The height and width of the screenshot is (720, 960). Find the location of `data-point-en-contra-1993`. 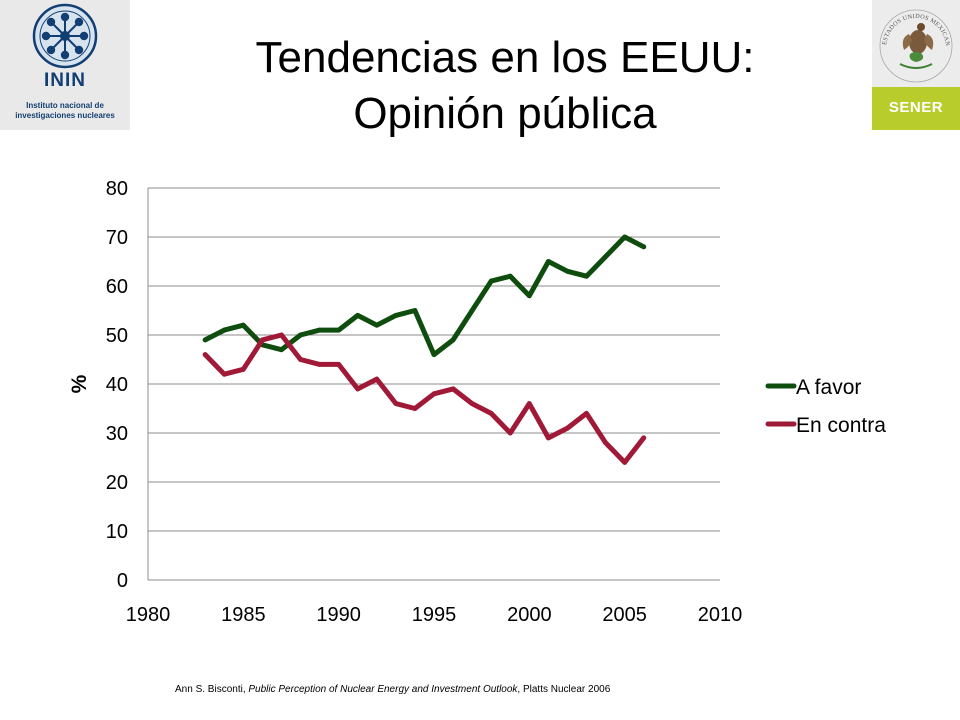

data-point-en-contra-1993 is located at coordinates (396, 403).